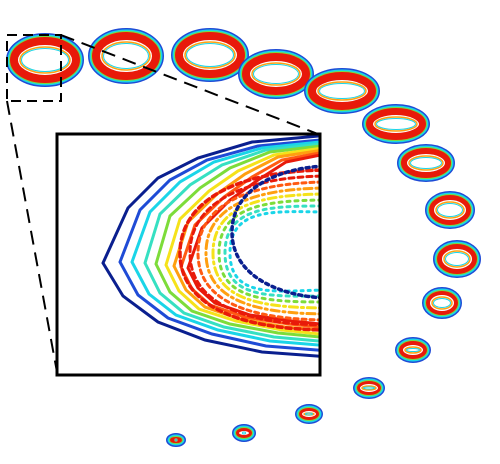 The height and width of the screenshot is (464, 500). What do you see at coordinates (32, 236) in the screenshot?
I see `leader-line-lower` at bounding box center [32, 236].